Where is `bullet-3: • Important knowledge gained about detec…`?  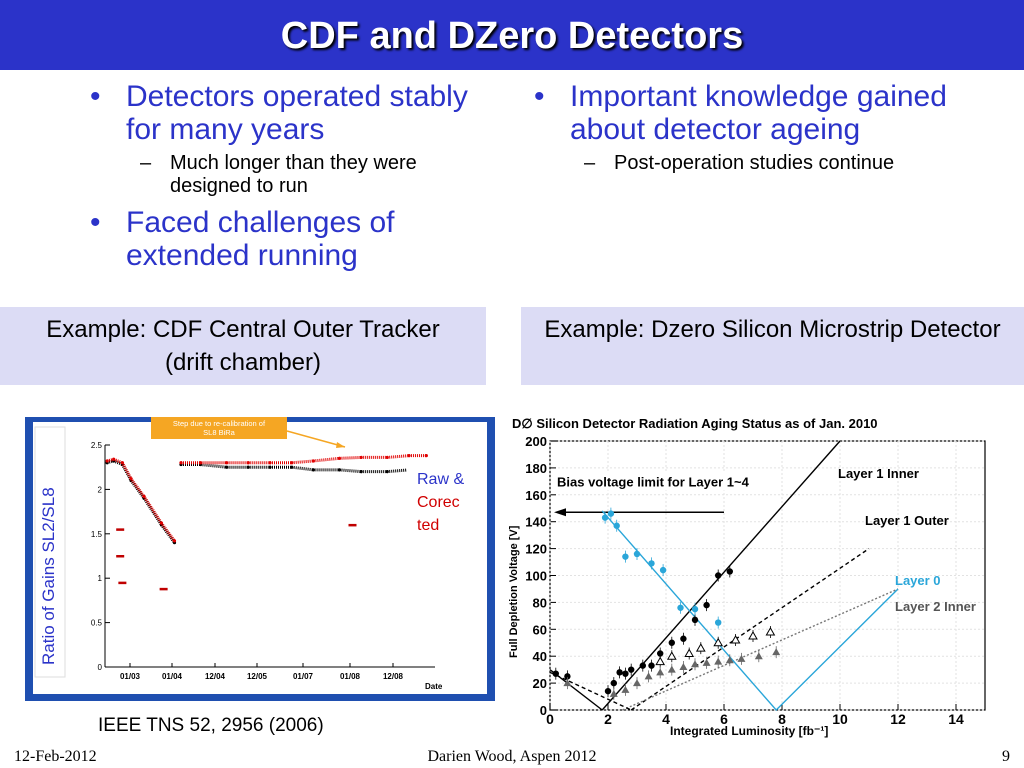
bullet-3: • Important knowledge gained about detec… is located at coordinates (744, 113).